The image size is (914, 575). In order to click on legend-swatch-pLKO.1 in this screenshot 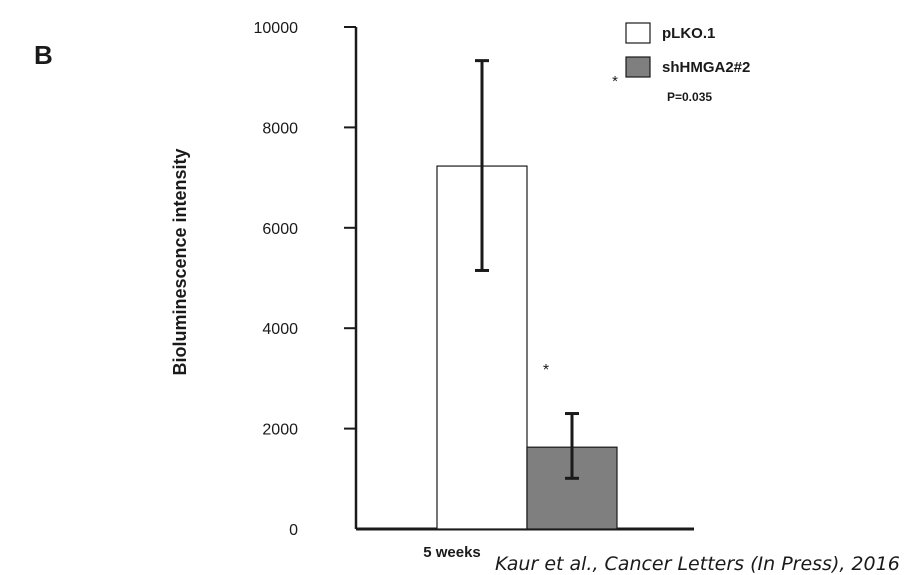, I will do `click(638, 33)`.